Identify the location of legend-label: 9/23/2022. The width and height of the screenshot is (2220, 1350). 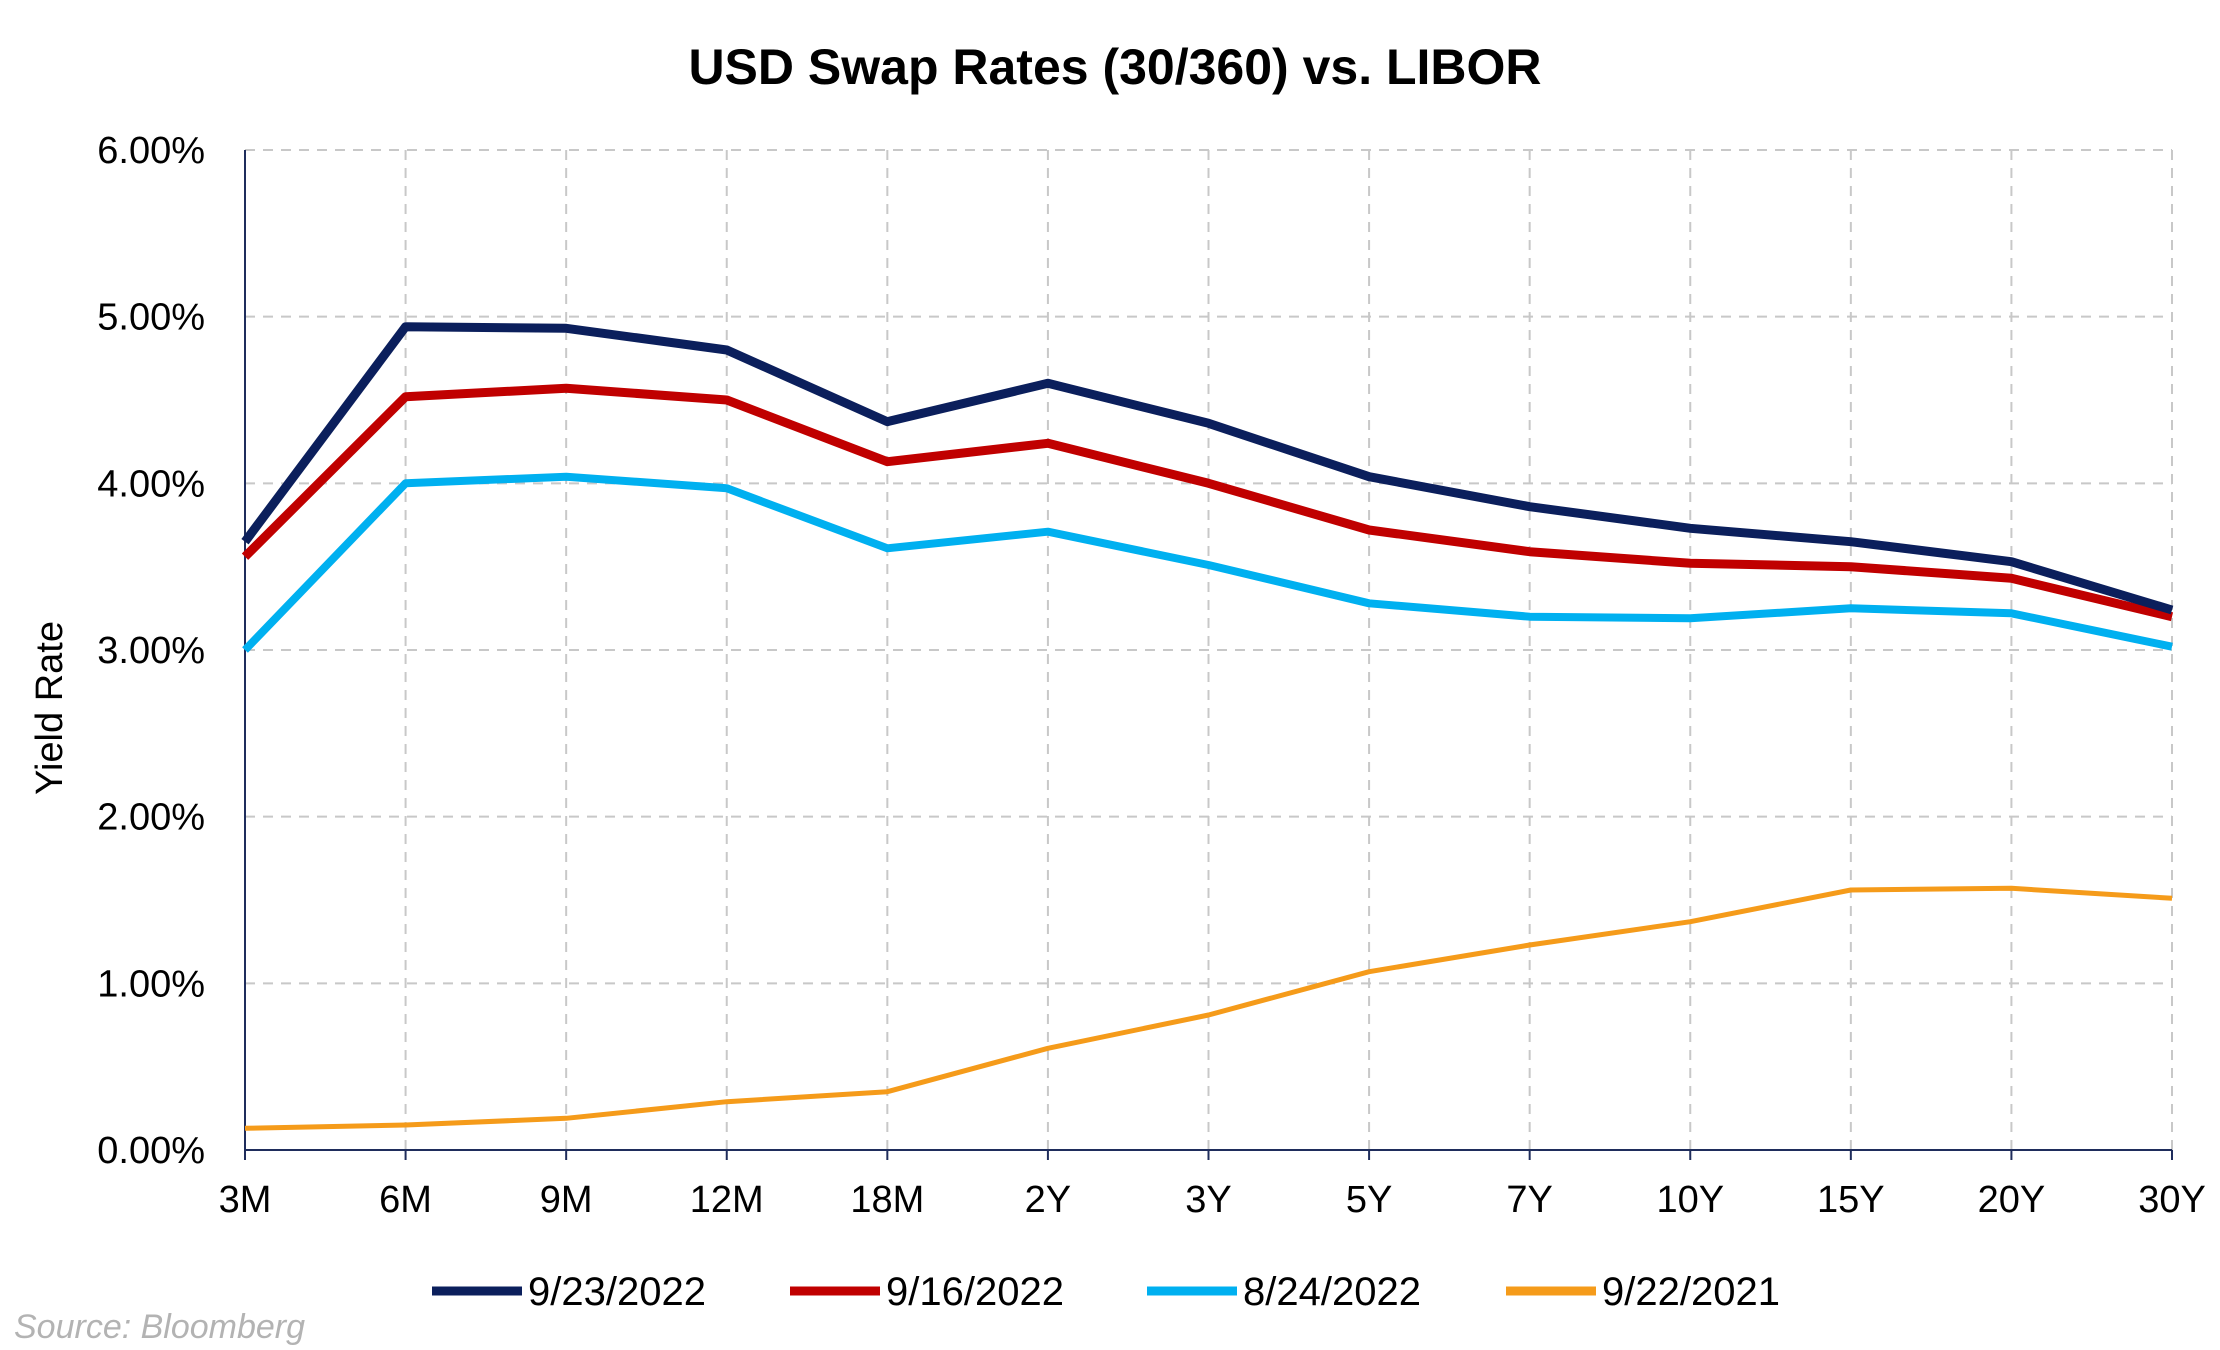
(617, 1292).